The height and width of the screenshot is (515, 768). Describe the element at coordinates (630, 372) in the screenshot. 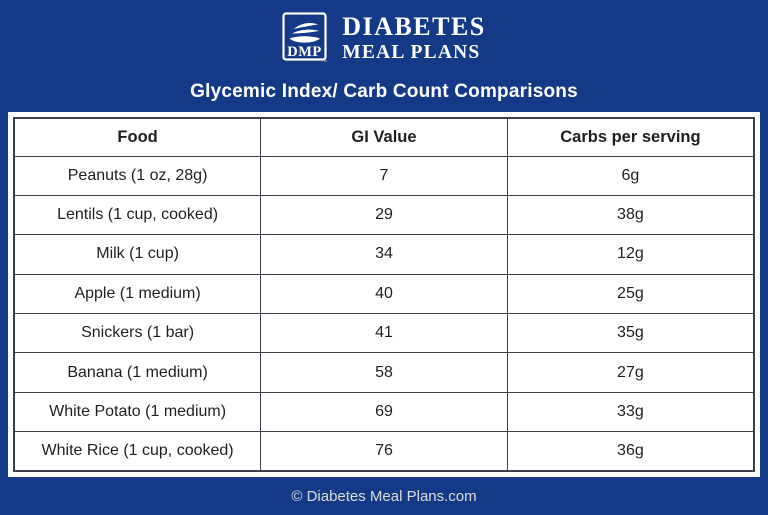

I see `cell-carbs: 27g` at that location.